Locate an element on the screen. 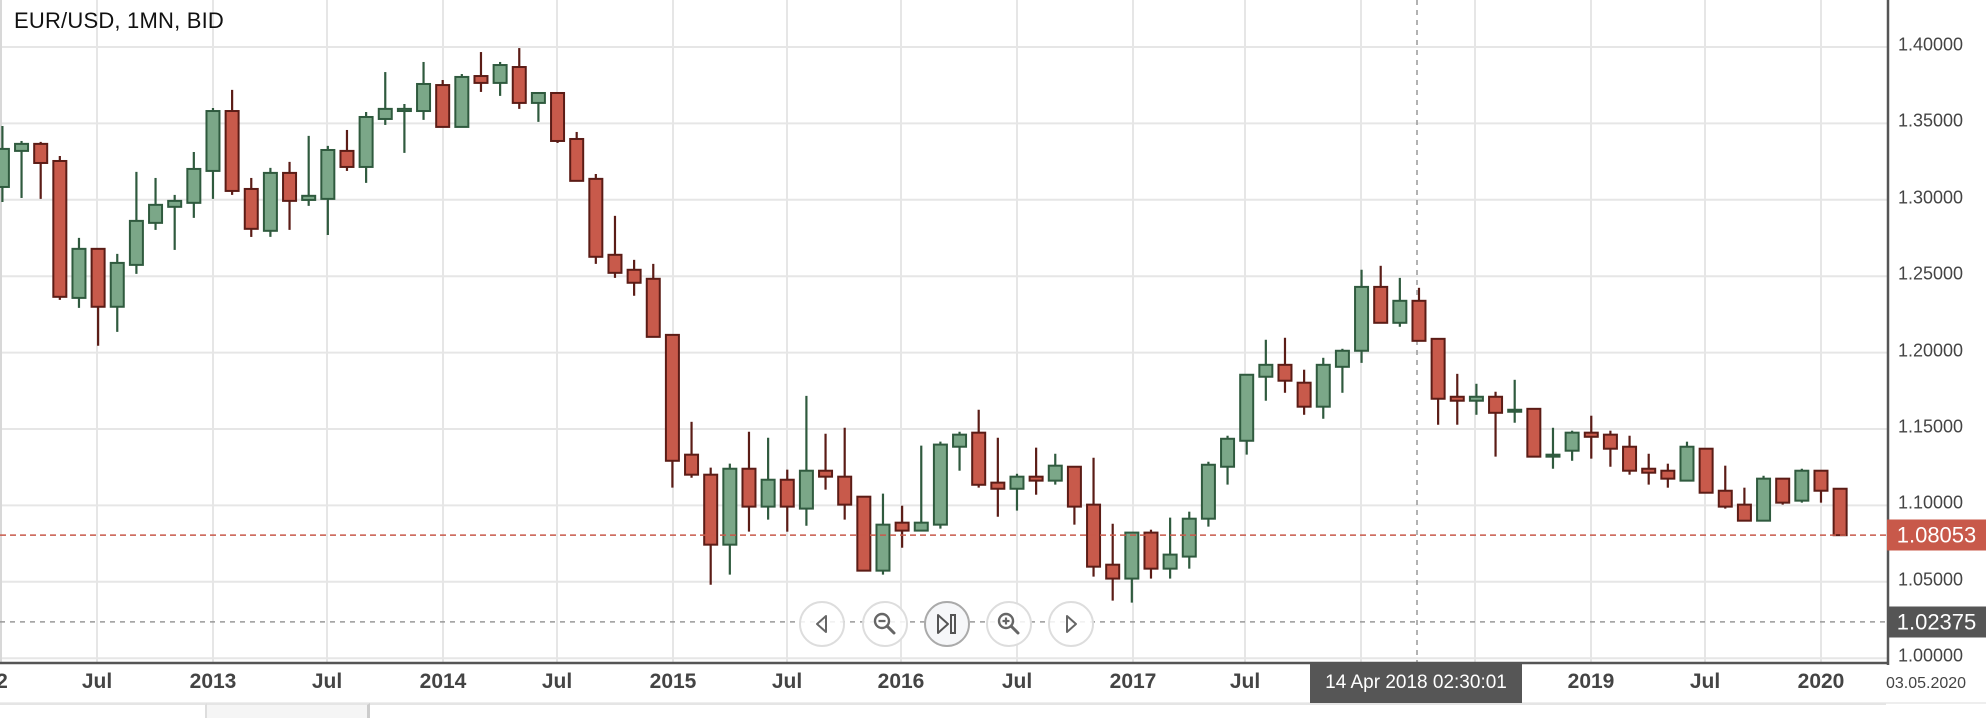  scroll-left-button is located at coordinates (822, 624).